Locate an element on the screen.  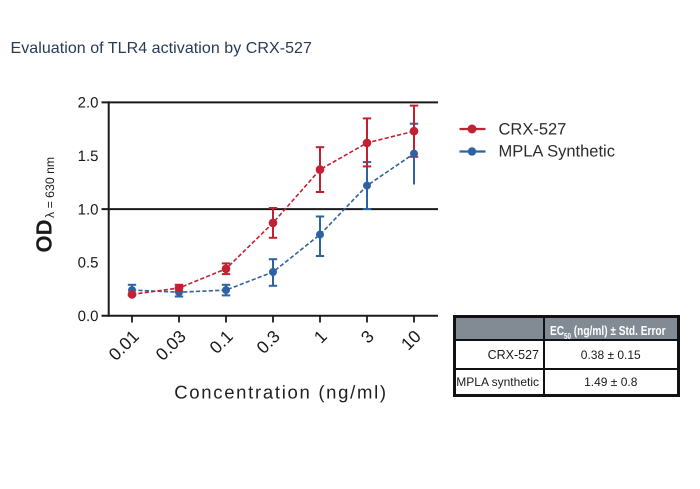
svg-text: 0.5 is located at coordinates (88, 263).